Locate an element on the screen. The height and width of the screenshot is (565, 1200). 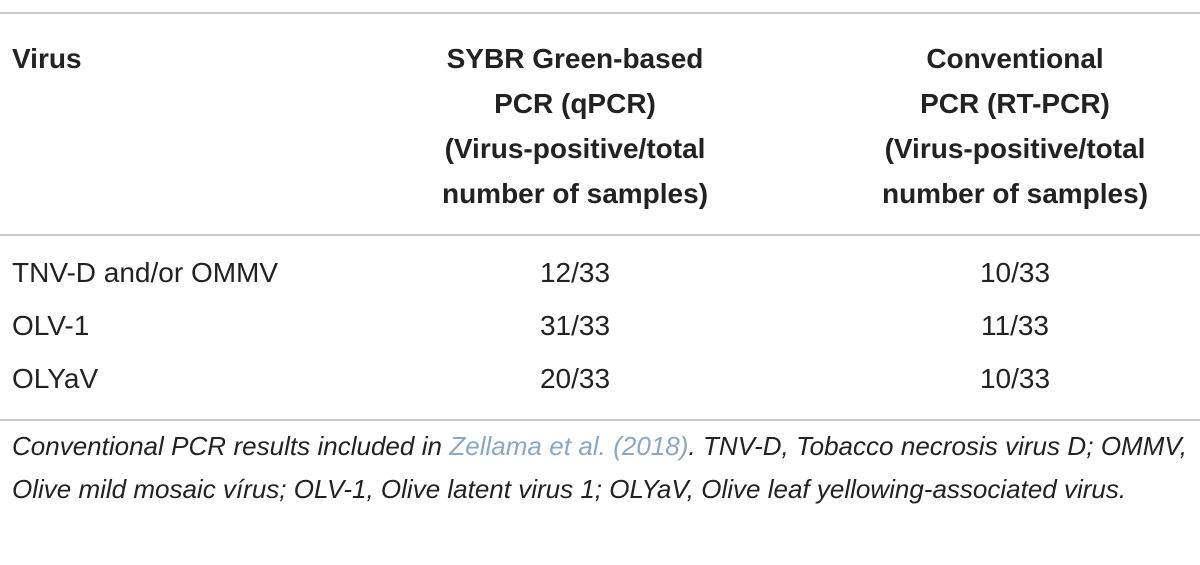
footnote-text: Conventional PCR results included in is located at coordinates (231, 446).